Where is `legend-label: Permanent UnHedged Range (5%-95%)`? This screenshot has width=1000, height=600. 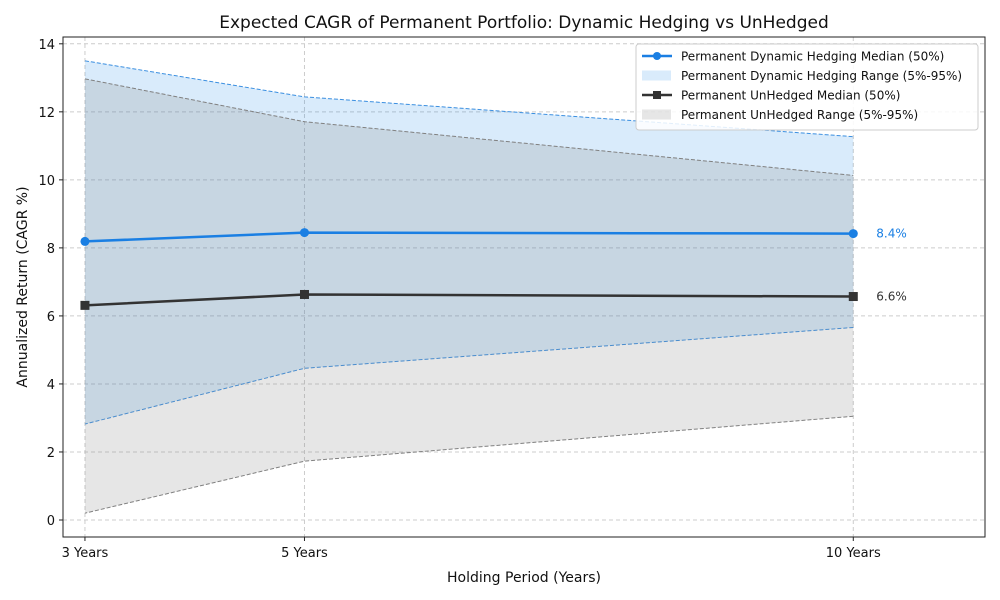 legend-label: Permanent UnHedged Range (5%-95%) is located at coordinates (799, 115).